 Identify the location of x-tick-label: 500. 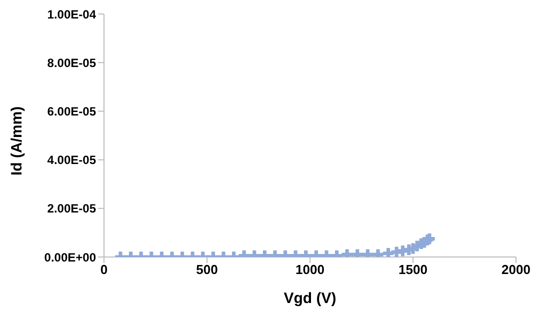
(207, 270).